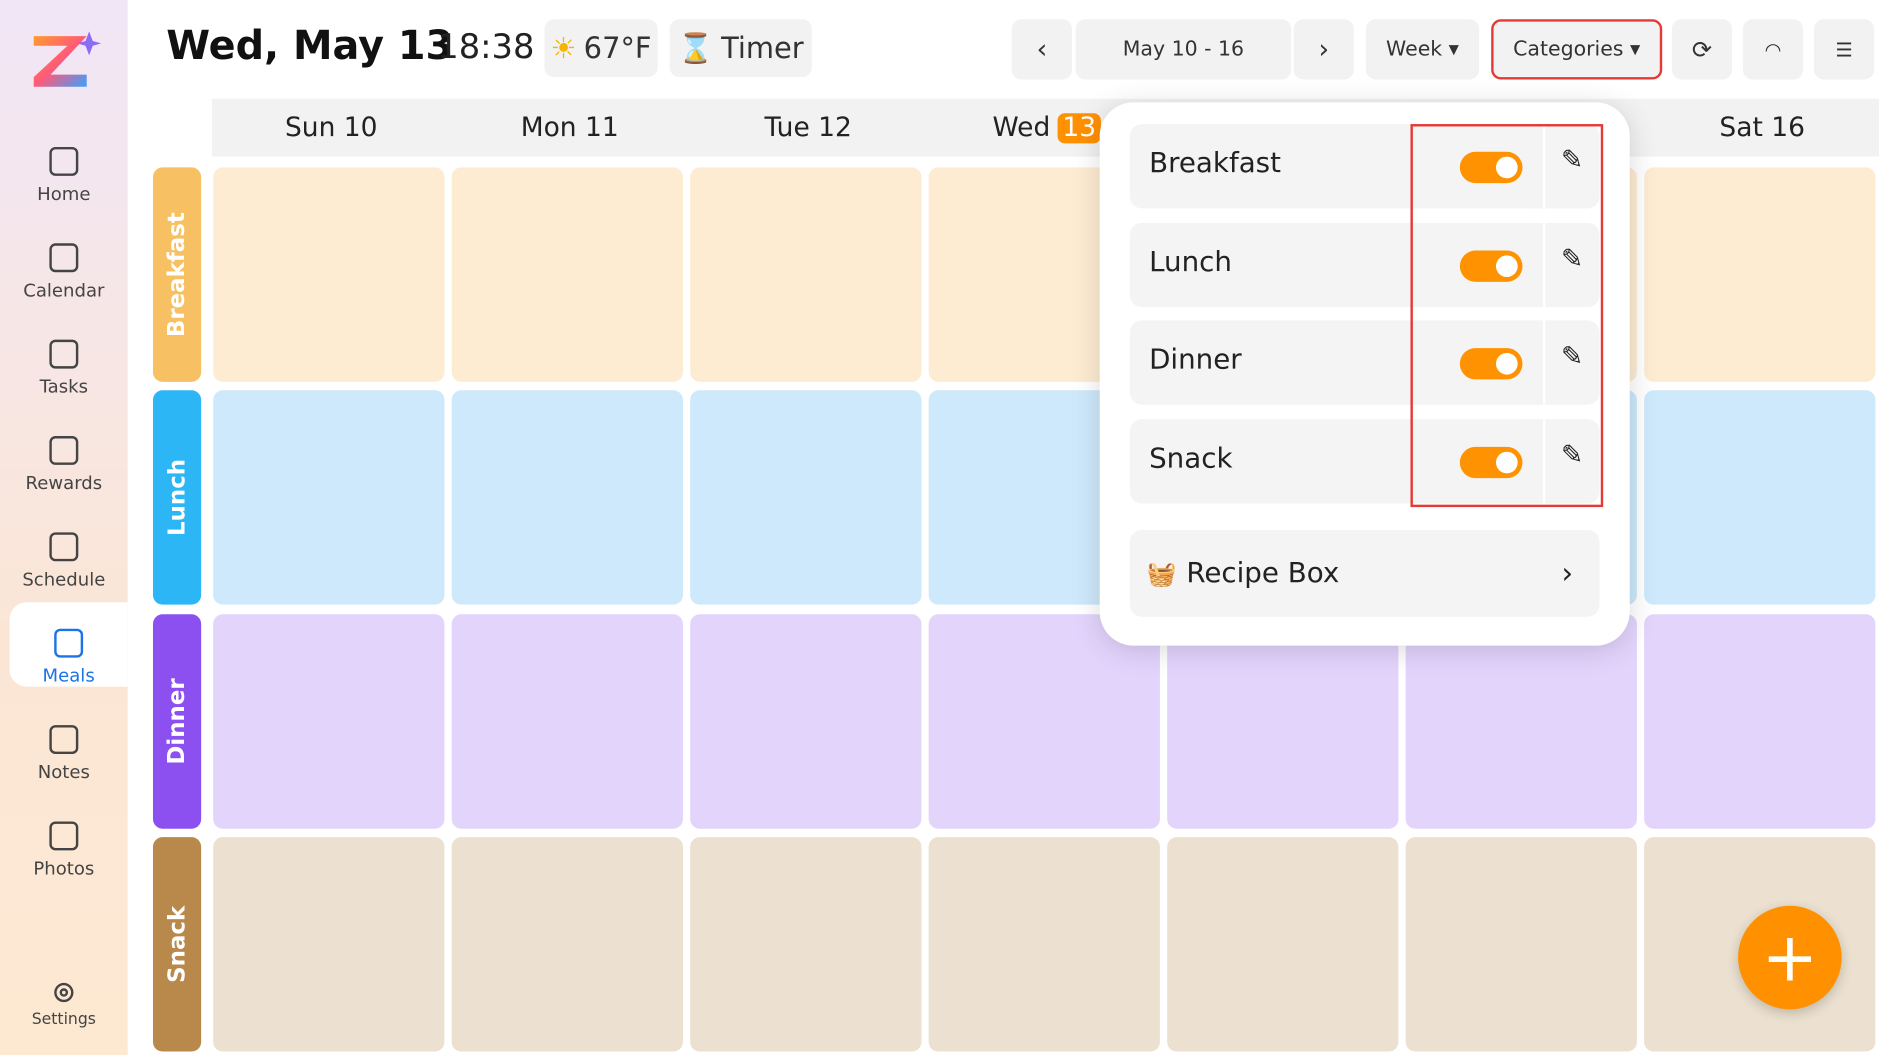 This screenshot has height=1055, width=1879. I want to click on categories-text: Categories, so click(1568, 49).